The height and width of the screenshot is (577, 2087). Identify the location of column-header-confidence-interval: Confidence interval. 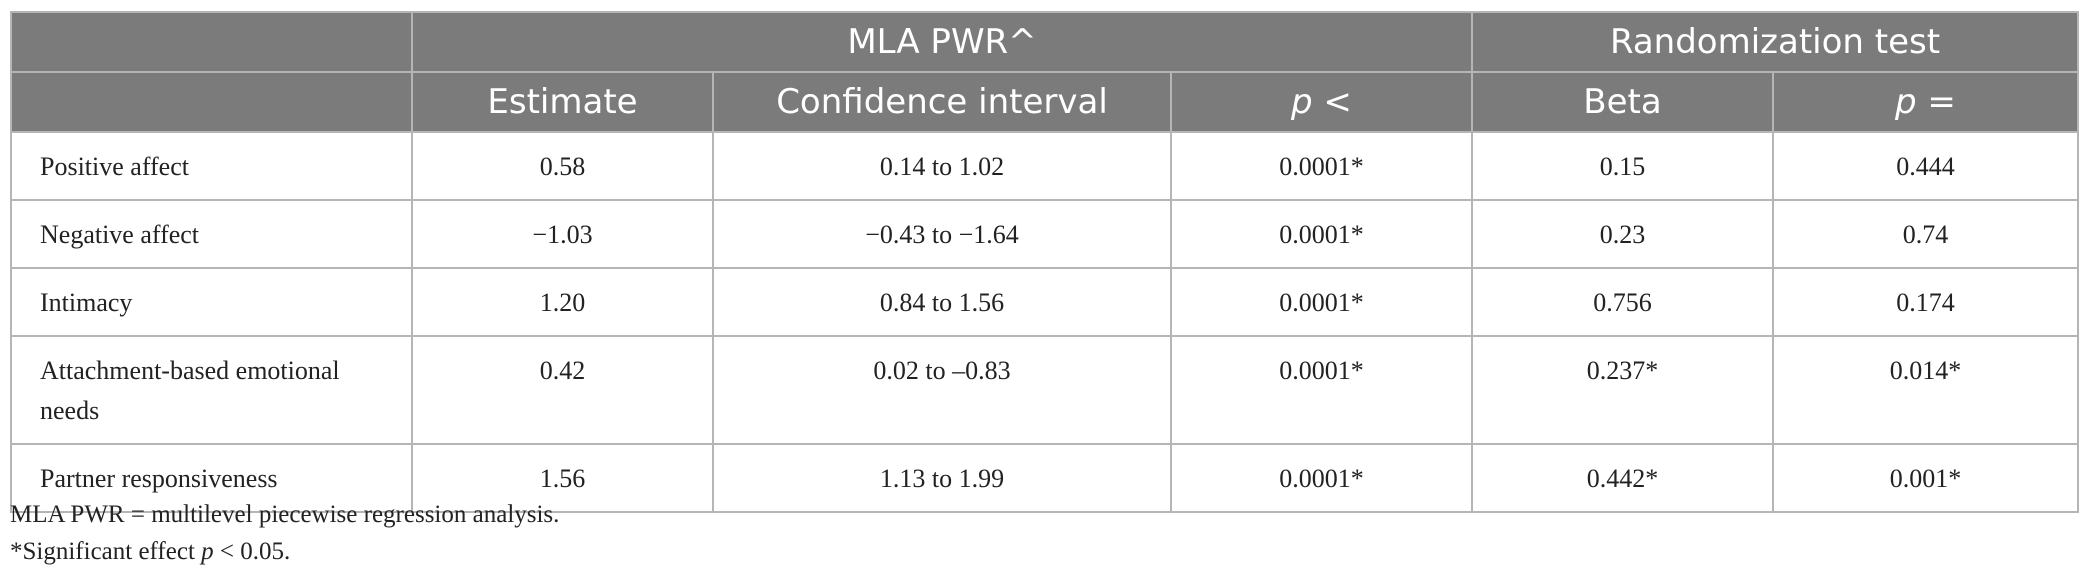
(942, 102).